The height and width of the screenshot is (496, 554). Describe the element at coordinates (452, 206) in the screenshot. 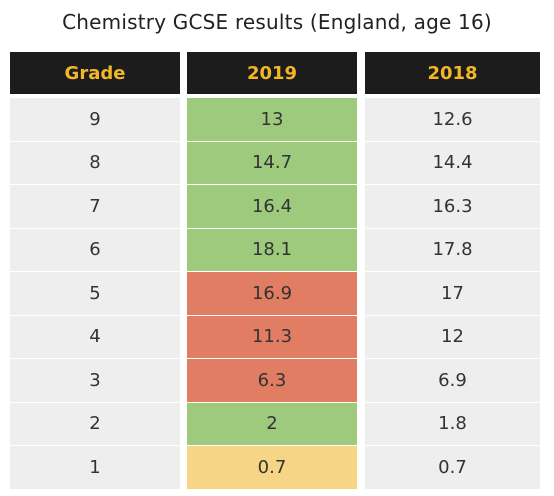

I see `table-cell-y2018-row-7: 16.3` at that location.